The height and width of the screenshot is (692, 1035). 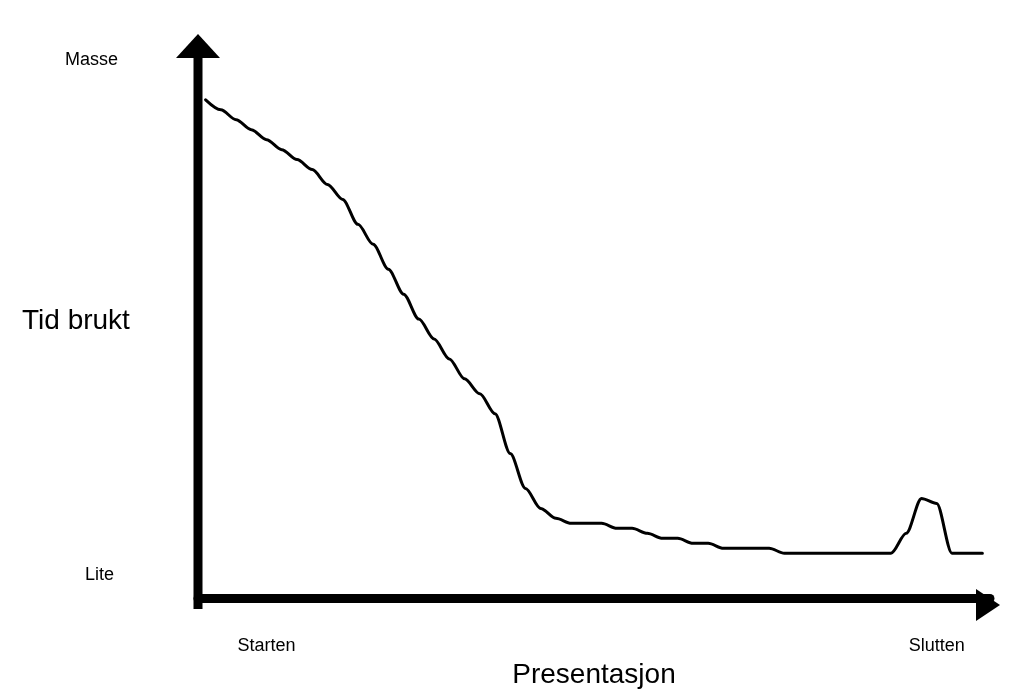 What do you see at coordinates (92, 59) in the screenshot?
I see `text: Masse` at bounding box center [92, 59].